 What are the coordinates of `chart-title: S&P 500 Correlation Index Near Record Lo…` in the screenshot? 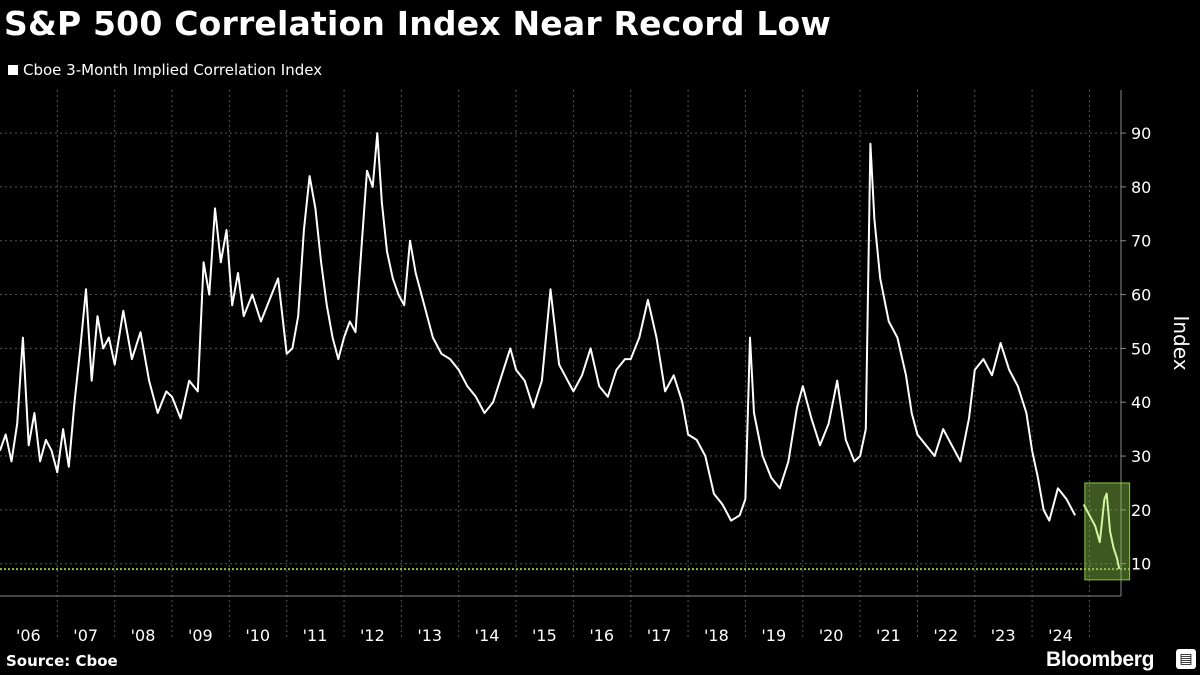 It's located at (418, 23).